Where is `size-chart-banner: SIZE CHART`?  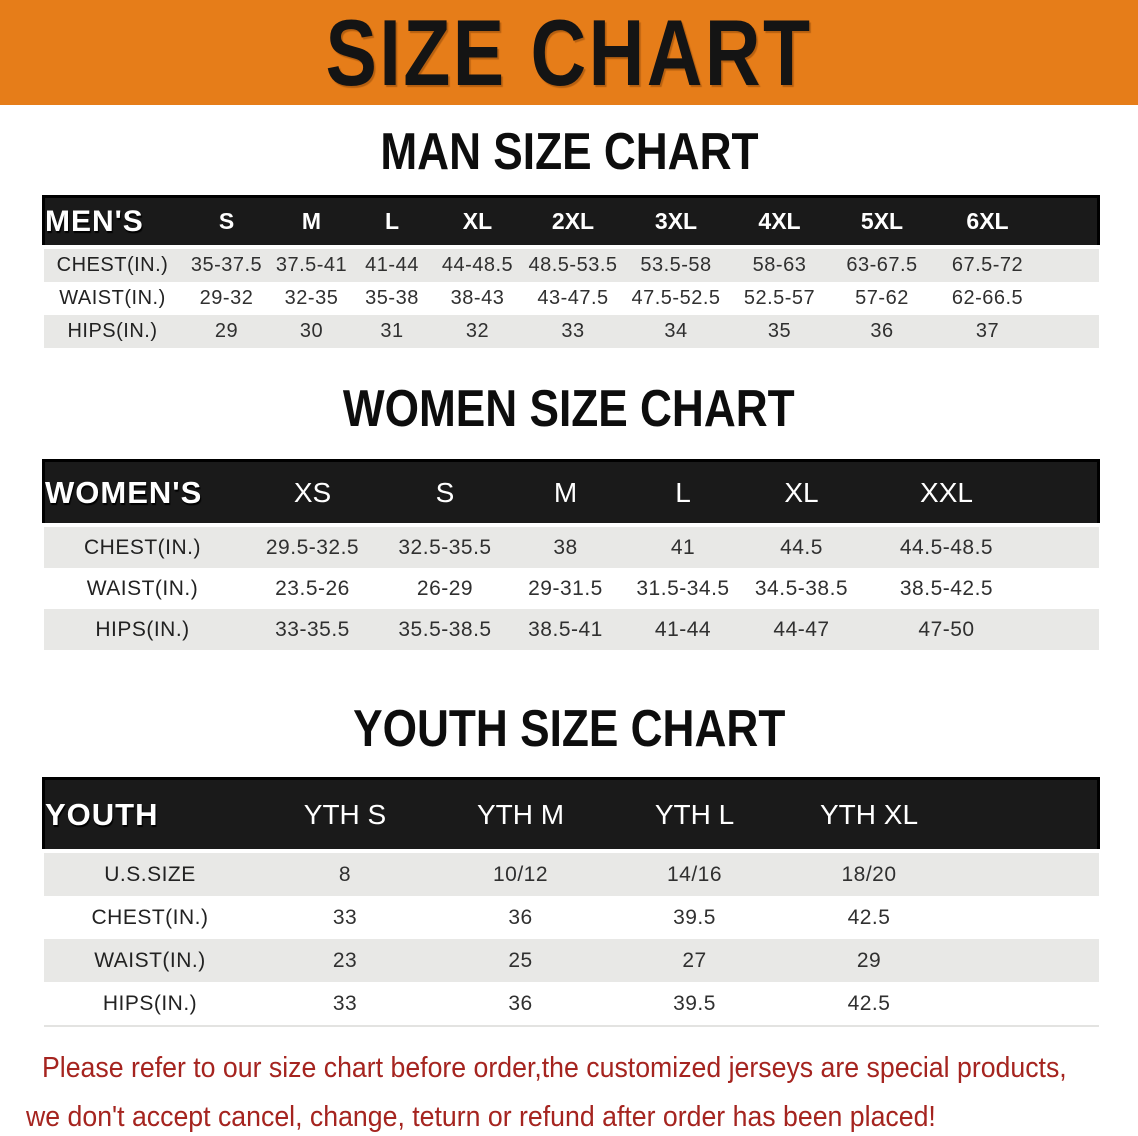 size-chart-banner: SIZE CHART is located at coordinates (569, 52).